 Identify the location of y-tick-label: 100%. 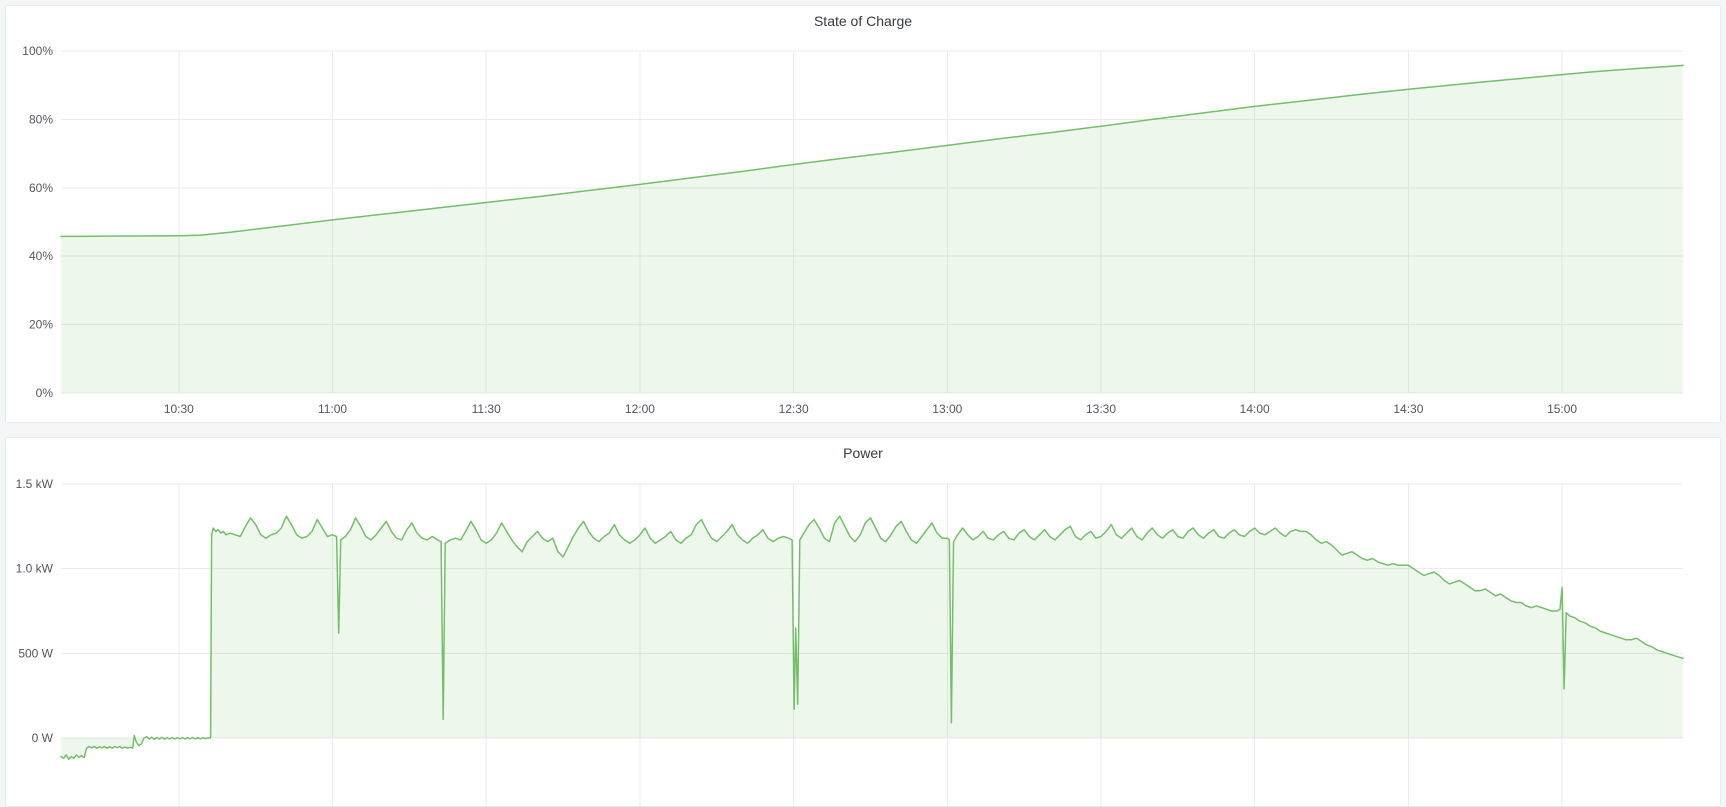
(37, 51).